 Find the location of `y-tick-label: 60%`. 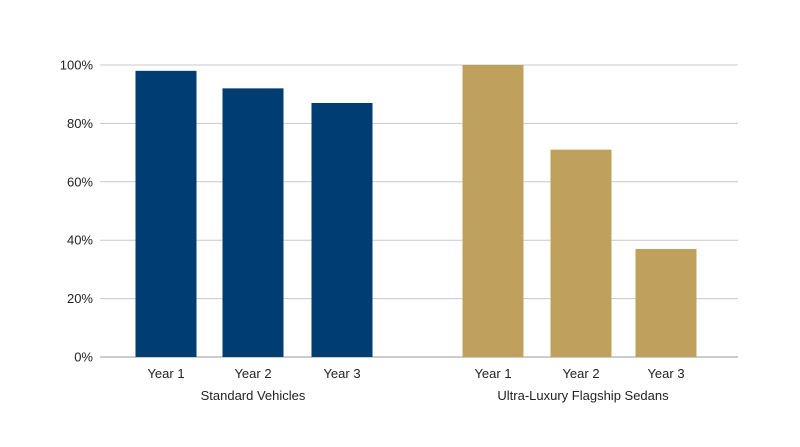

y-tick-label: 60% is located at coordinates (80, 181).